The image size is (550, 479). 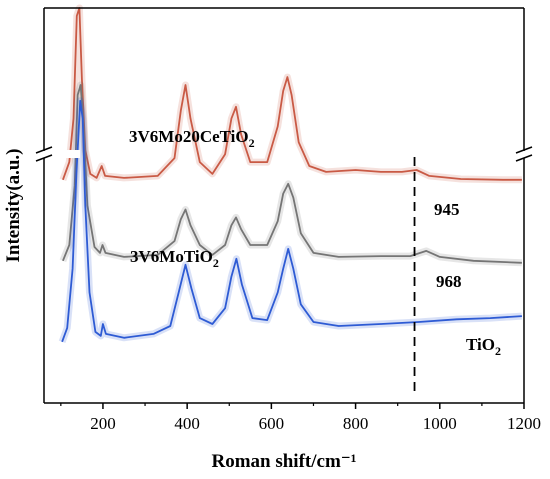 I want to click on axis-break-mark-1-b, so click(x=524, y=158).